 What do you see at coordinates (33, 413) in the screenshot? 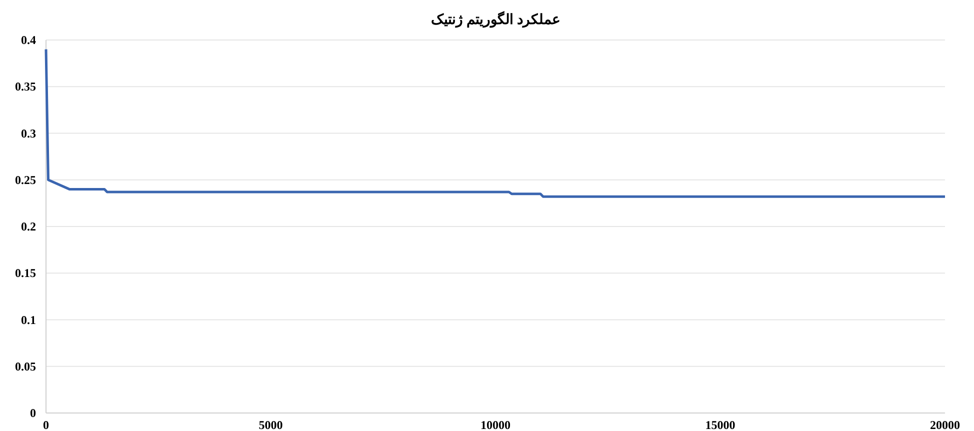
I see `y-tick-label: 0` at bounding box center [33, 413].